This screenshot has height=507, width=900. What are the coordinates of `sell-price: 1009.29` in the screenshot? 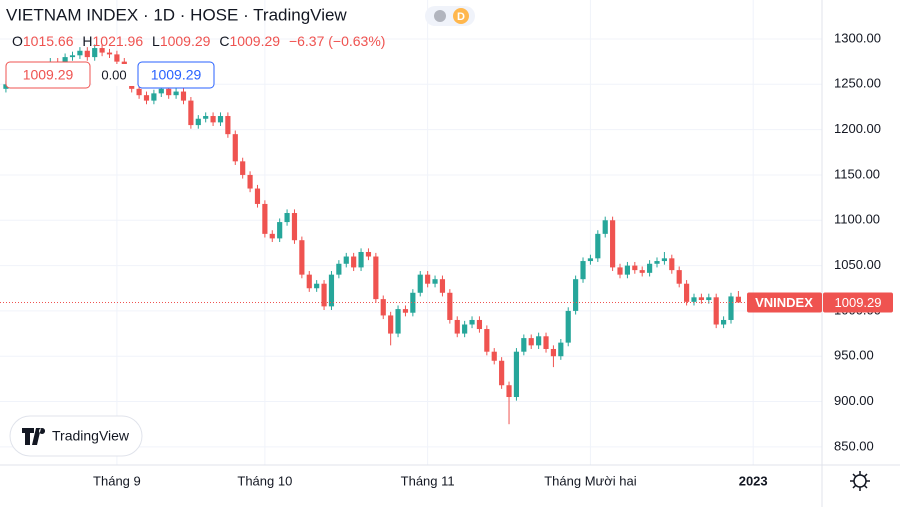 It's located at (48, 75).